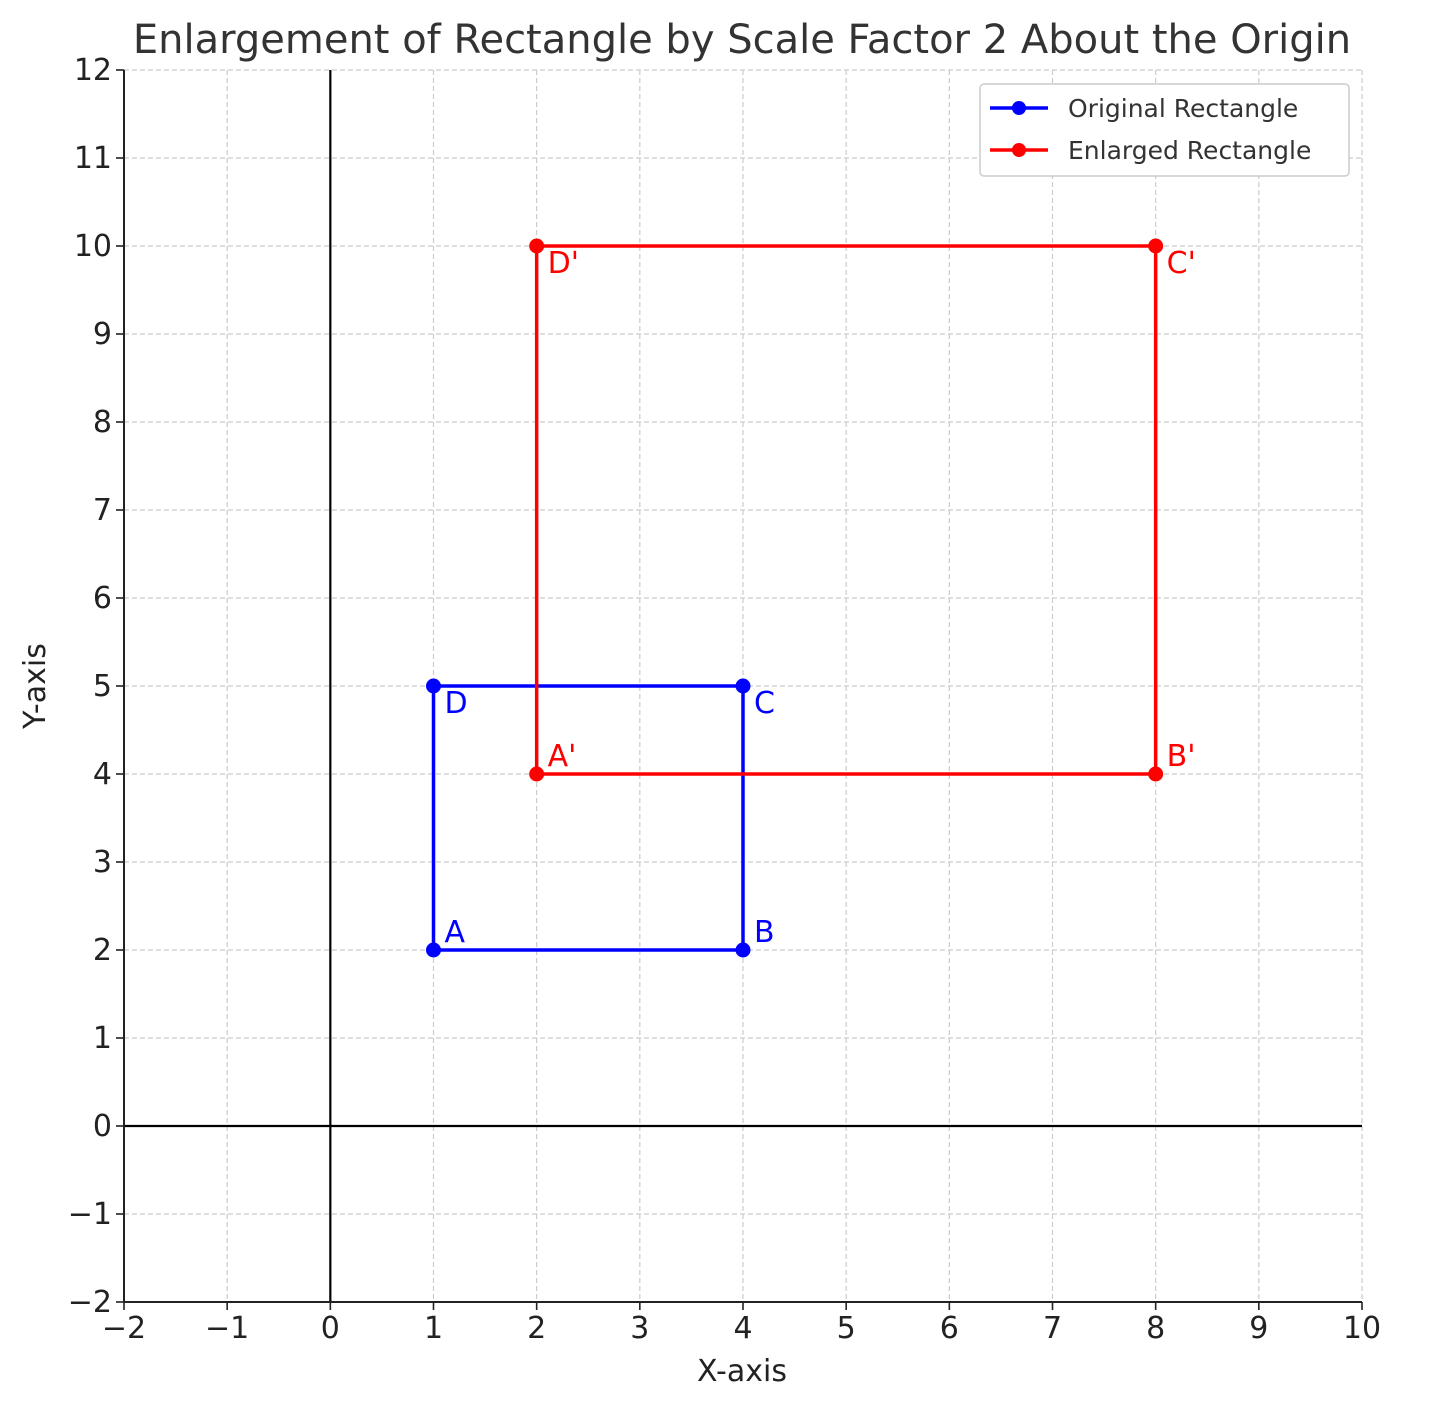 Image resolution: width=1440 pixels, height=1414 pixels. What do you see at coordinates (456, 703) in the screenshot?
I see `point-label: D` at bounding box center [456, 703].